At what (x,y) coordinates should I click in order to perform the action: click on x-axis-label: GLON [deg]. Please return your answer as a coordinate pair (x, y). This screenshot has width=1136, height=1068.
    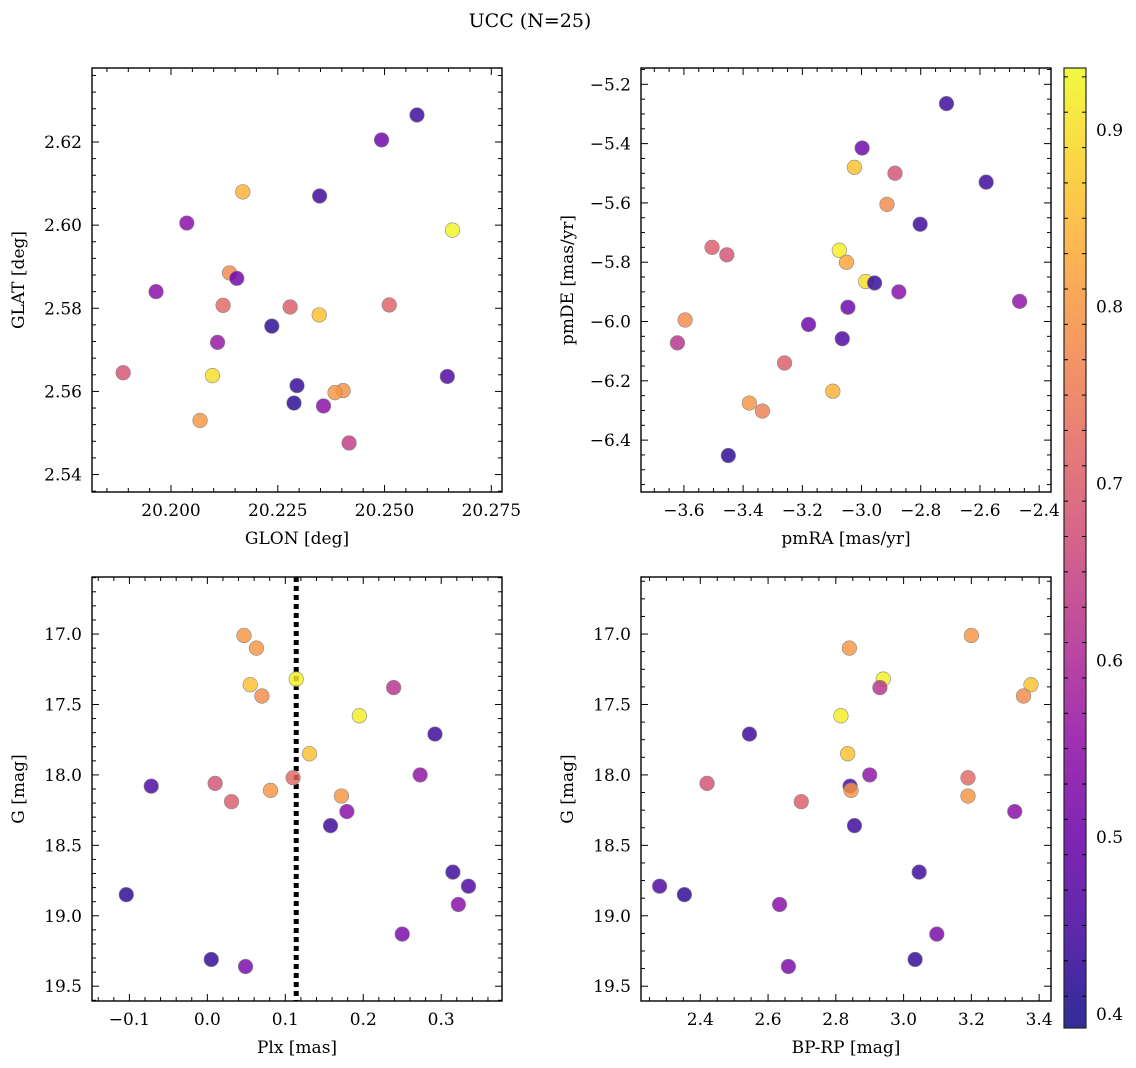
    Looking at the image, I should click on (297, 539).